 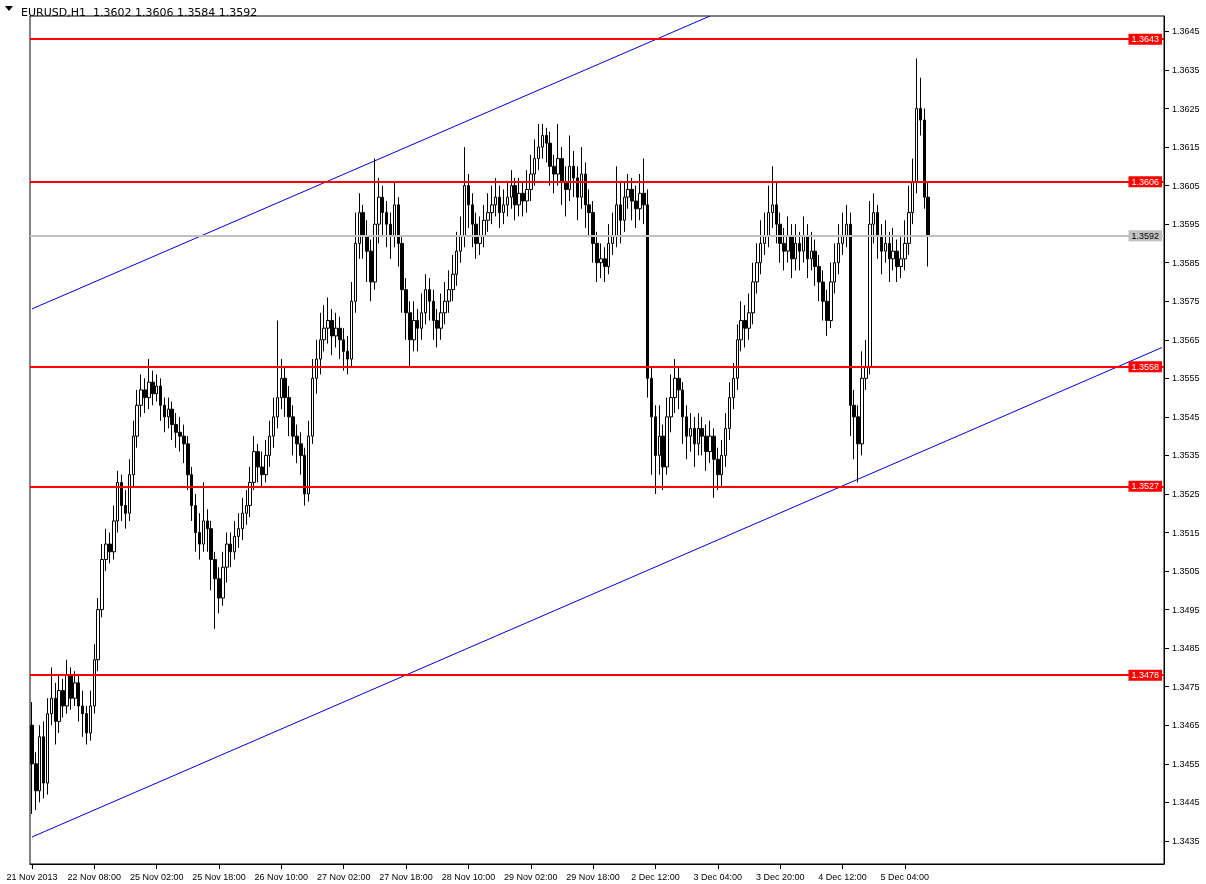 What do you see at coordinates (1186, 416) in the screenshot?
I see `y-tick-label: 1.3545` at bounding box center [1186, 416].